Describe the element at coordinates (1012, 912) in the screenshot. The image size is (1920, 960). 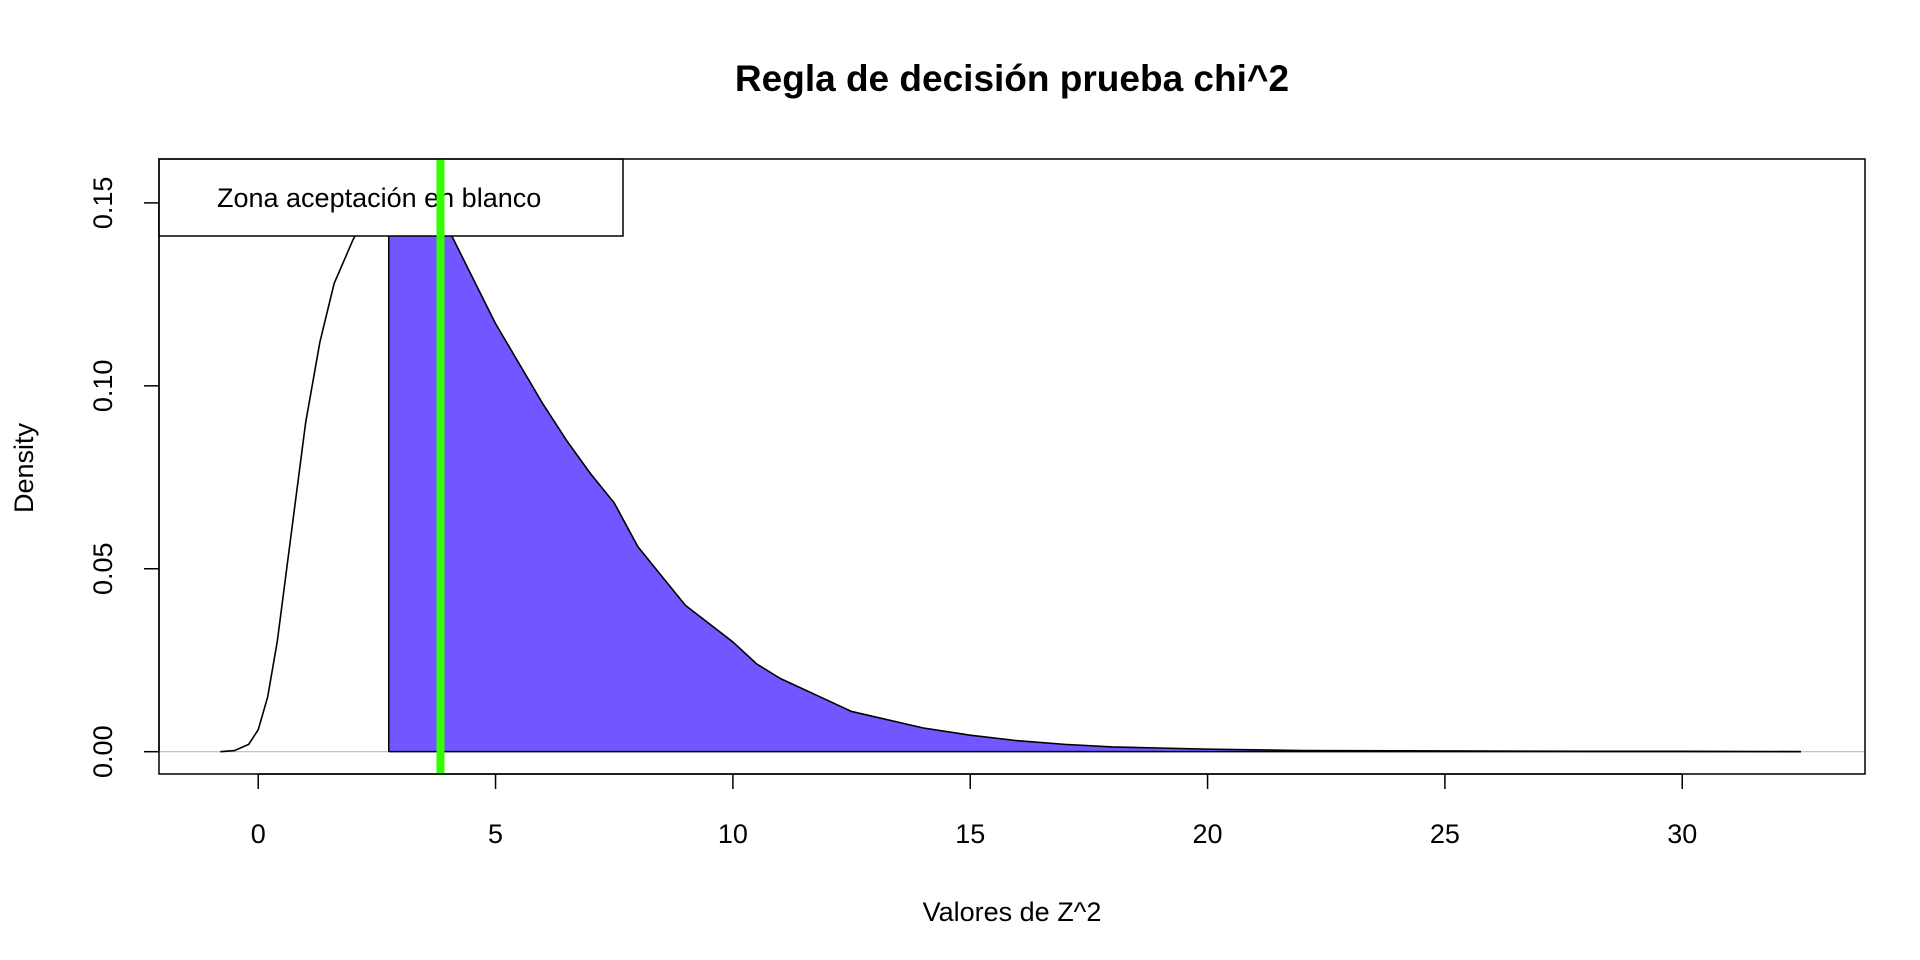
I see `x-axis-label: Valores de Z^2` at that location.